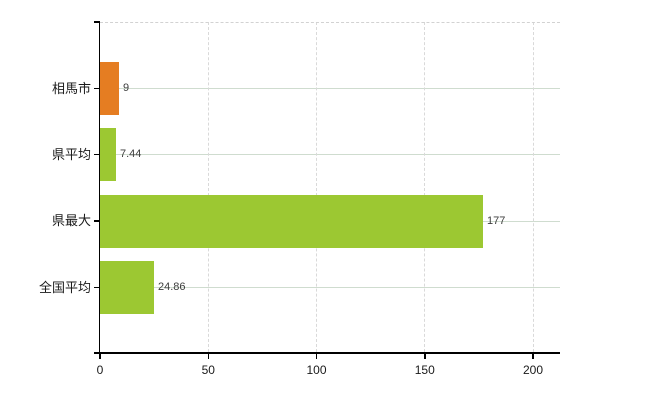 The width and height of the screenshot is (650, 400). I want to click on value-label-1: 7.44, so click(131, 154).